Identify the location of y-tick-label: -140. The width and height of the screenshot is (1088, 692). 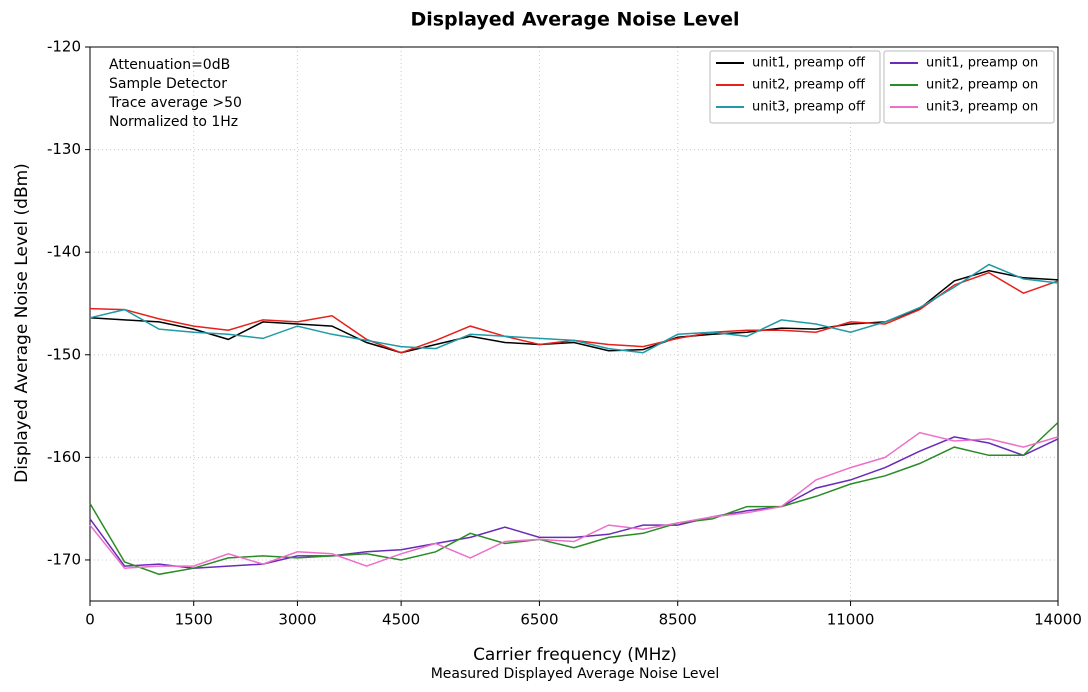
(64, 252).